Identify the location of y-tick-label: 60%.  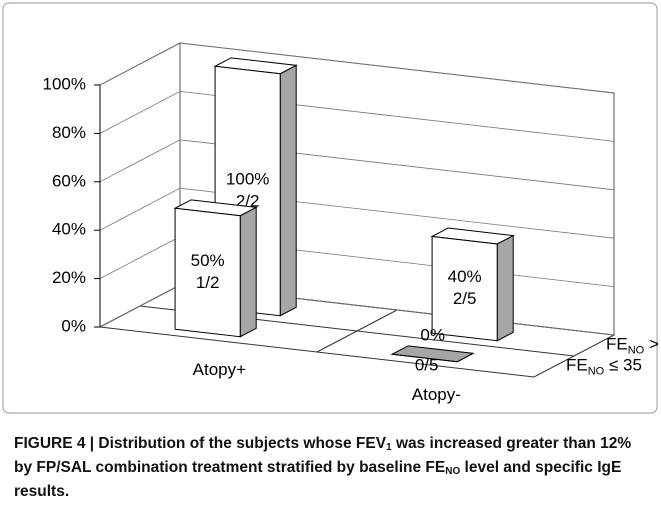
(69, 180).